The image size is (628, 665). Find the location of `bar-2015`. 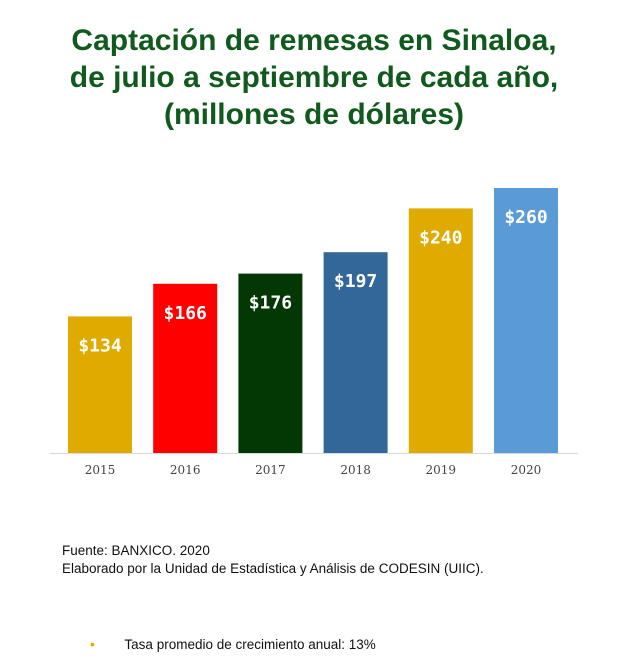

bar-2015 is located at coordinates (100, 384).